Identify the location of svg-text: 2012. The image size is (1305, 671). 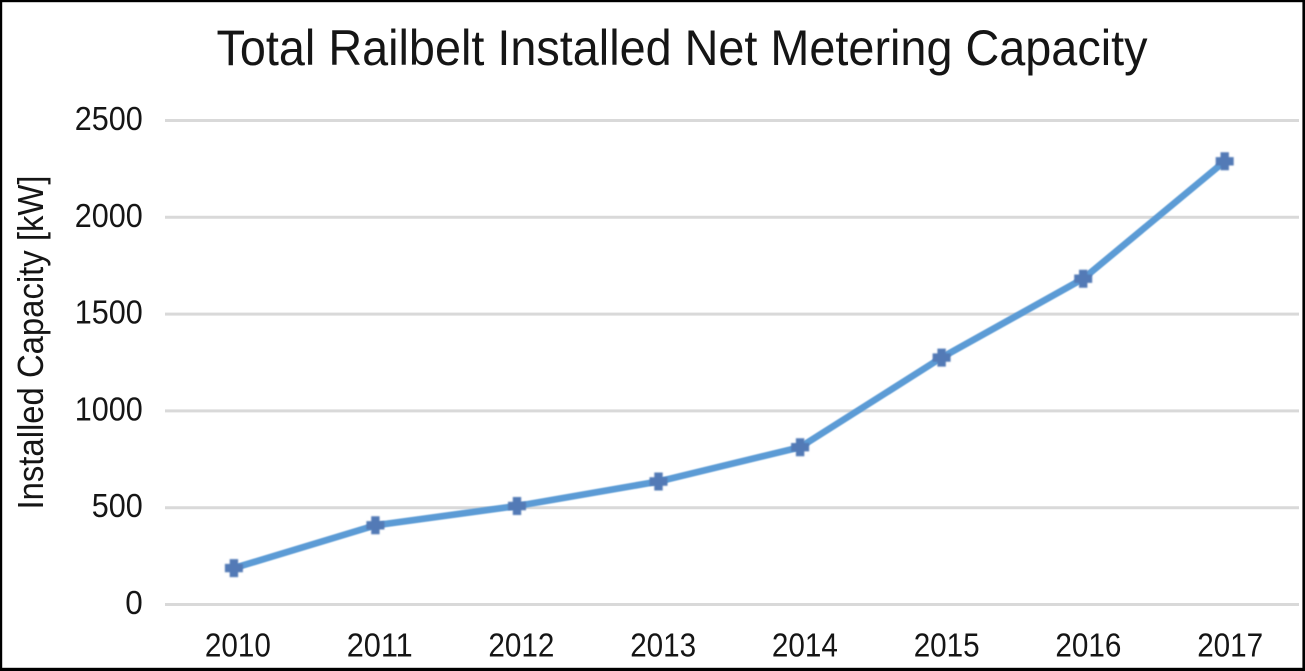
(521, 645).